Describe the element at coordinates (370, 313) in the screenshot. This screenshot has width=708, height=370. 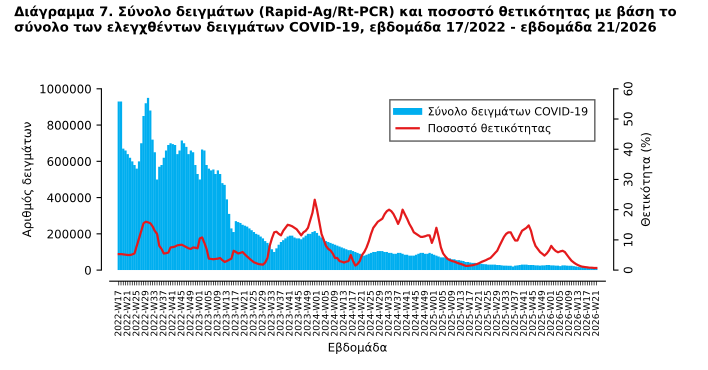
I see `x-tick-label: 2024-W25` at that location.